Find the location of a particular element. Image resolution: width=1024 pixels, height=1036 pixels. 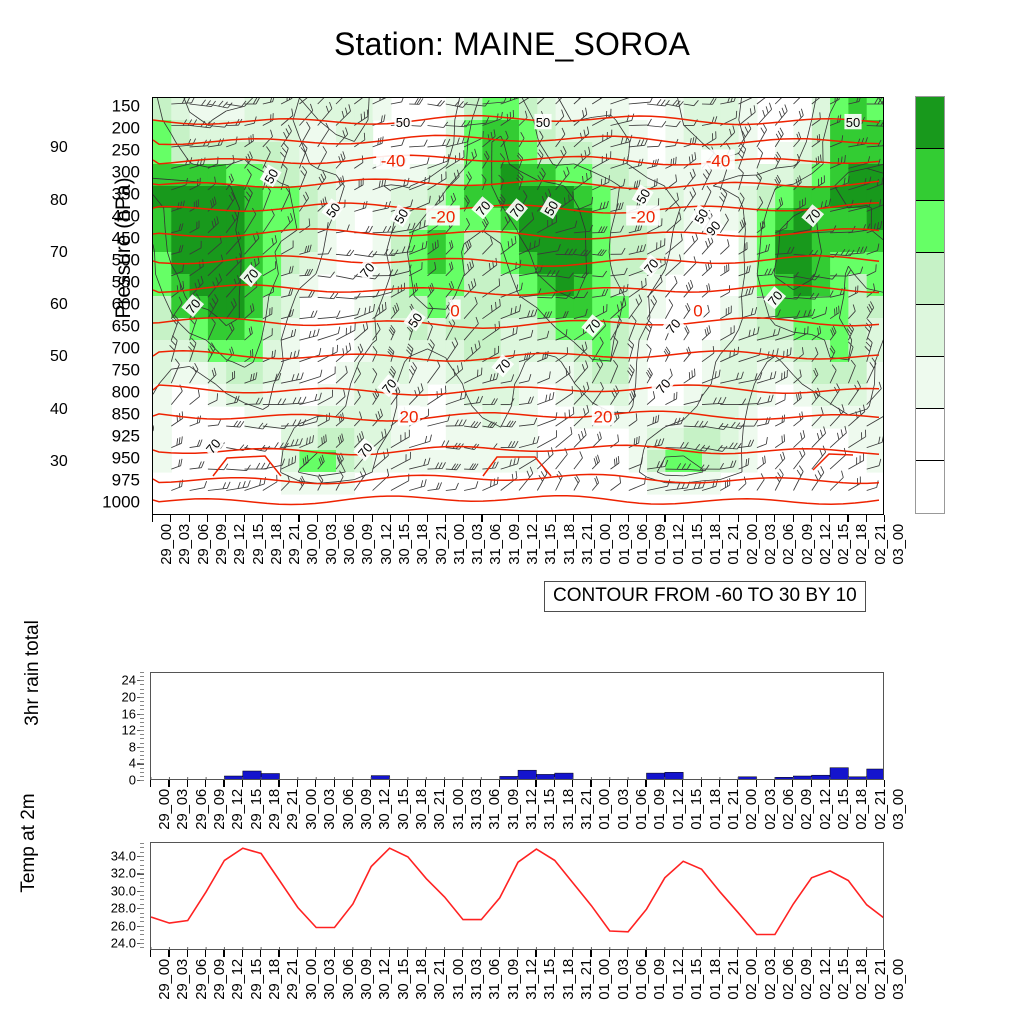

x-tick-label: 31_09 is located at coordinates (513, 979).